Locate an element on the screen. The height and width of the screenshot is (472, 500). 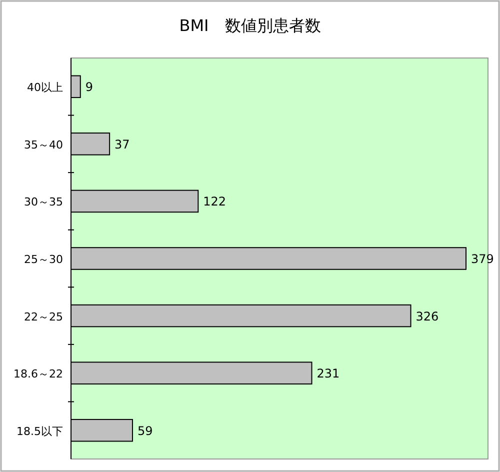
chart-title: BMI 数値別患者数 is located at coordinates (250, 25).